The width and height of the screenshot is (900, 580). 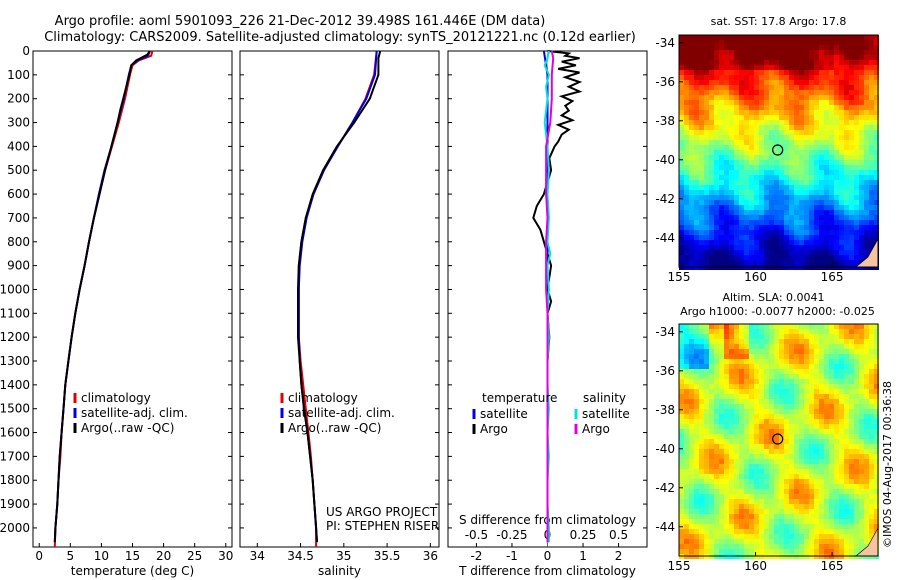 I want to click on top-x-tick-label: -0.25, so click(x=511, y=535).